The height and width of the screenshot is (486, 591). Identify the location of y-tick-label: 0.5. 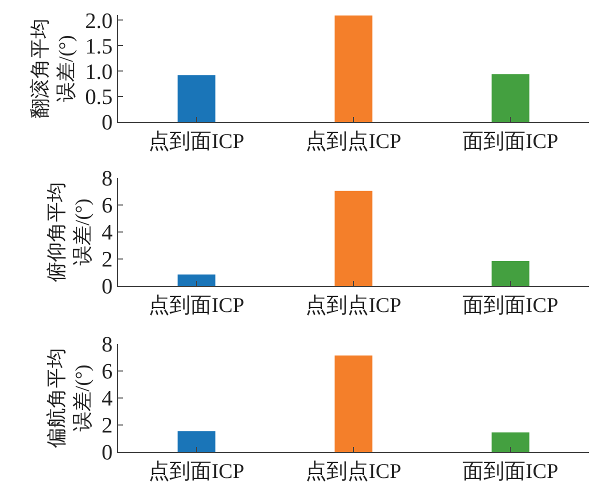
(99, 97).